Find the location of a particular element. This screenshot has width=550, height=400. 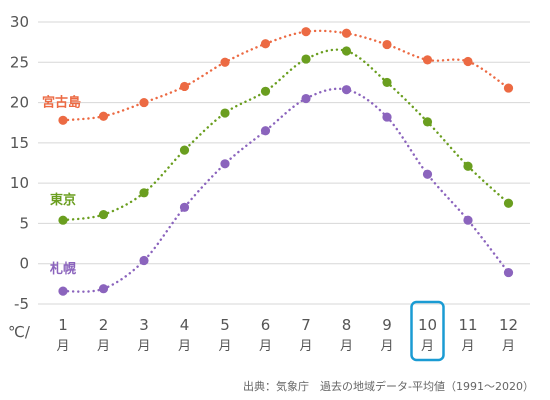

x-tick-label: 8 is located at coordinates (347, 325).